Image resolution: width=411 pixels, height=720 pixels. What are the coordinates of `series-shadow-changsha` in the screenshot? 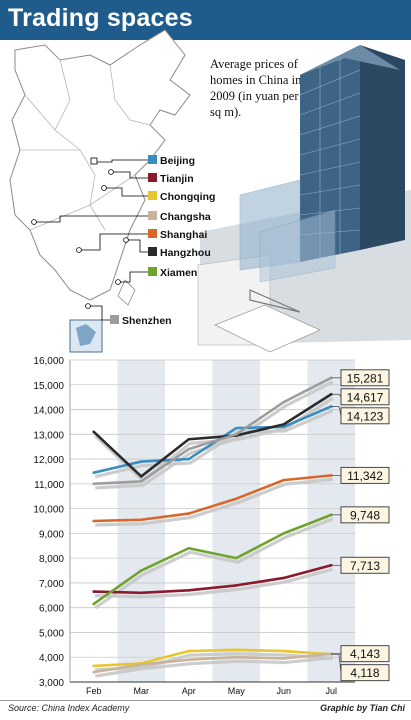 It's located at (214, 667).